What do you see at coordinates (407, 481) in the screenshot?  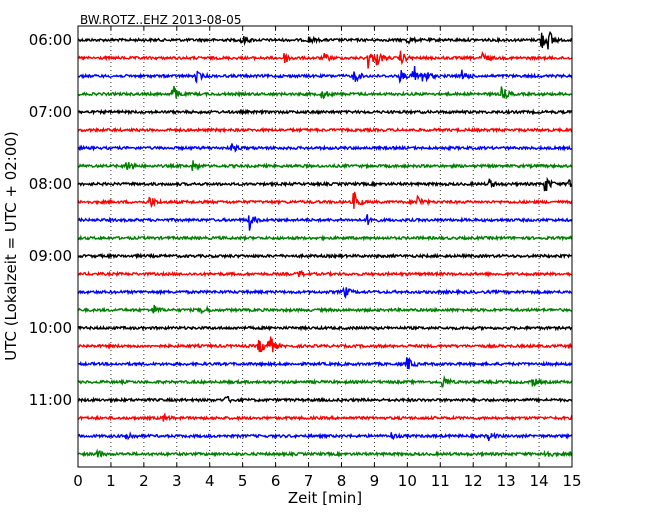 I see `x-tick-label: 10` at bounding box center [407, 481].